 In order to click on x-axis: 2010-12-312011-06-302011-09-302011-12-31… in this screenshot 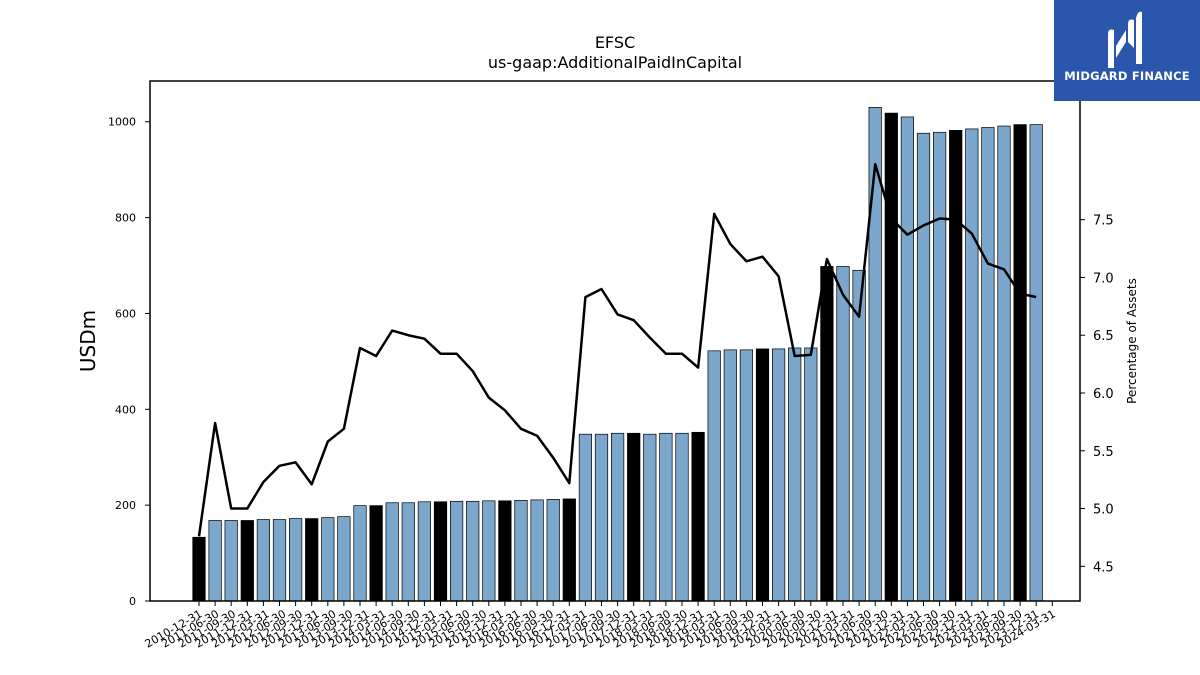, I will do `click(600, 626)`.